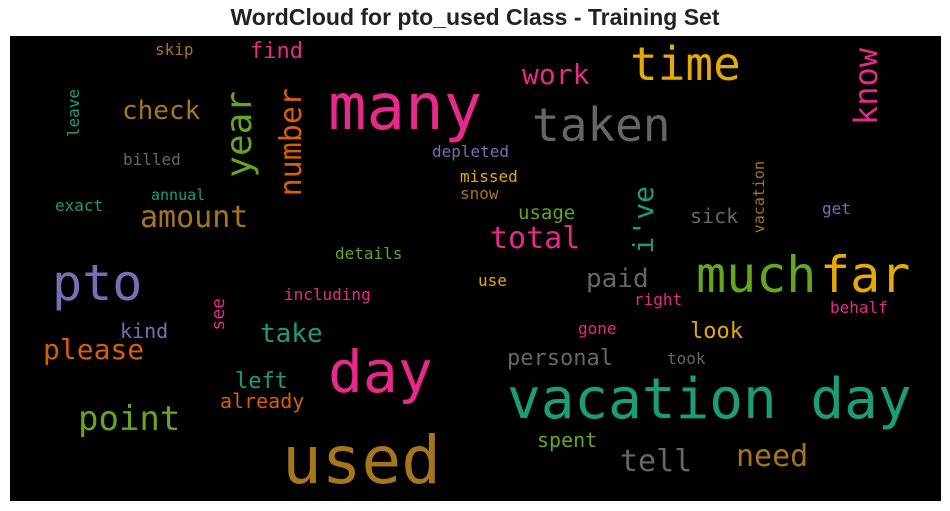  What do you see at coordinates (94, 349) in the screenshot?
I see `word-please: please` at bounding box center [94, 349].